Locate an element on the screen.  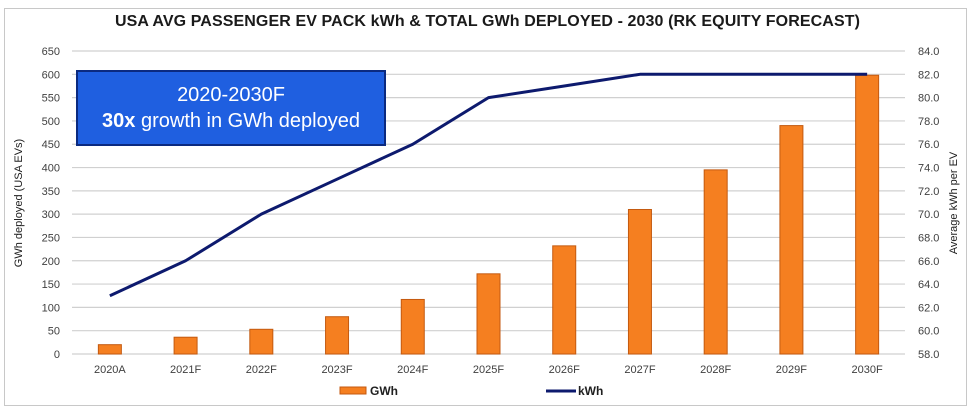
x-tick-label: 2020A is located at coordinates (110, 370).